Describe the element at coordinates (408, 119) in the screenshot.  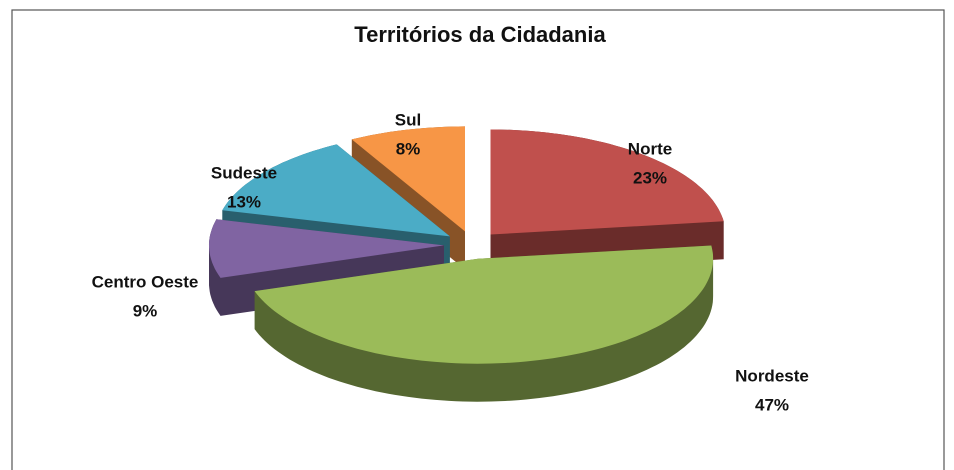
I see `slice-label: Sul` at that location.